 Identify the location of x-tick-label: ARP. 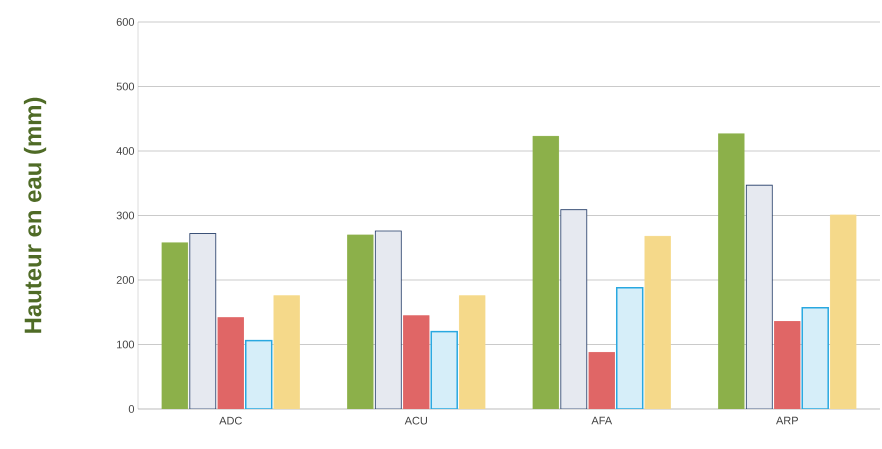
(787, 420).